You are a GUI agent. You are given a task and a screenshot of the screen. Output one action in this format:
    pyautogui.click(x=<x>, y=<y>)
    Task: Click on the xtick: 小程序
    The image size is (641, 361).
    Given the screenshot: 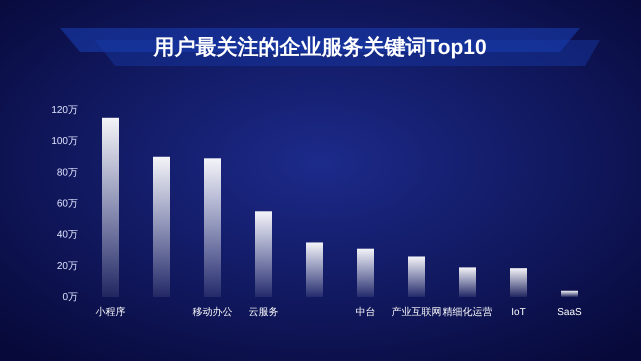 What is the action you would take?
    pyautogui.click(x=111, y=312)
    